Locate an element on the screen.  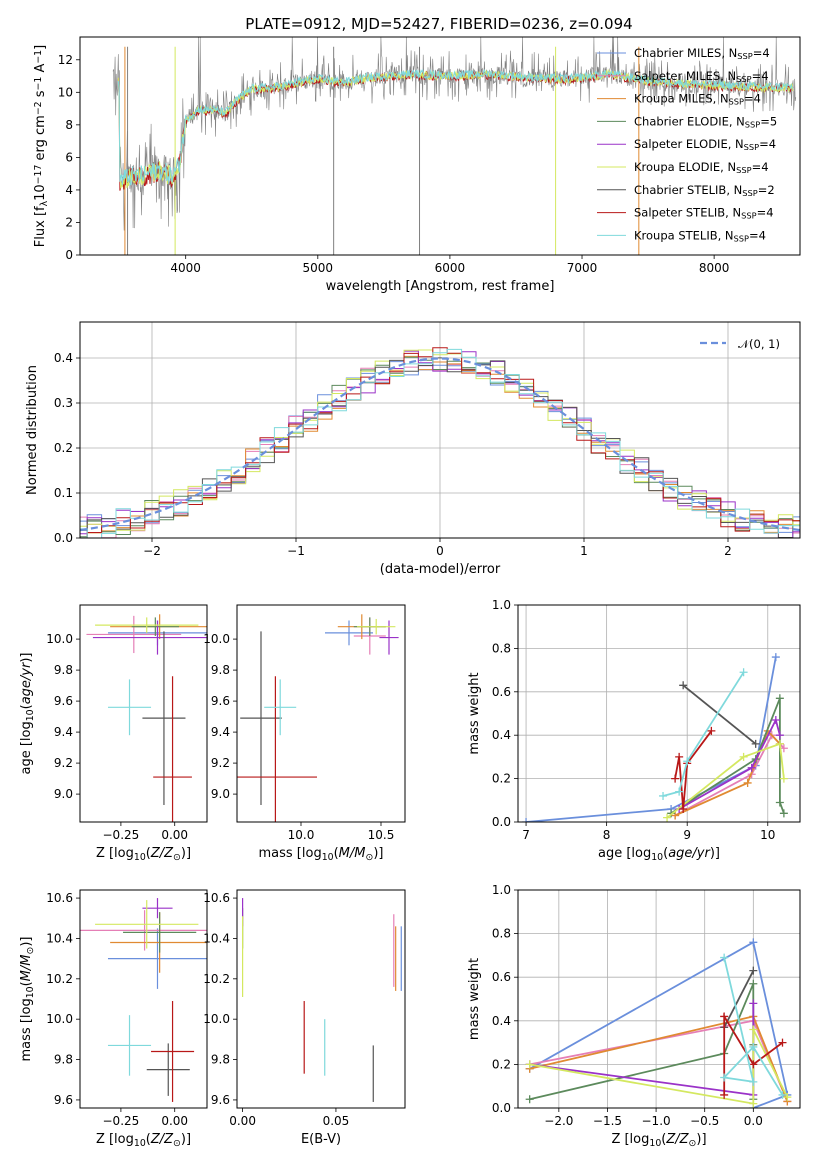
y-tick-label: 0.0 is located at coordinates (63, 538).